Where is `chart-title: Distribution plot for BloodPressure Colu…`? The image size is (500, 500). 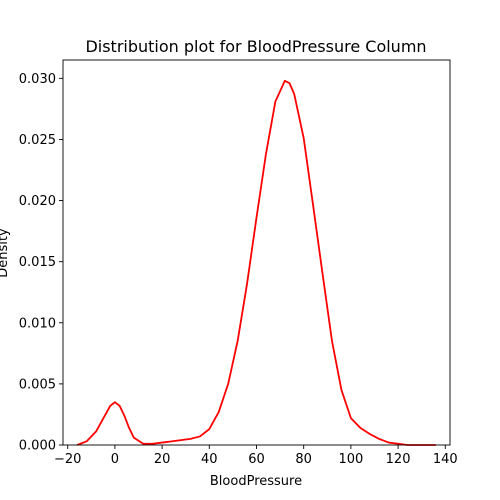 chart-title: Distribution plot for BloodPressure Colu… is located at coordinates (255, 46).